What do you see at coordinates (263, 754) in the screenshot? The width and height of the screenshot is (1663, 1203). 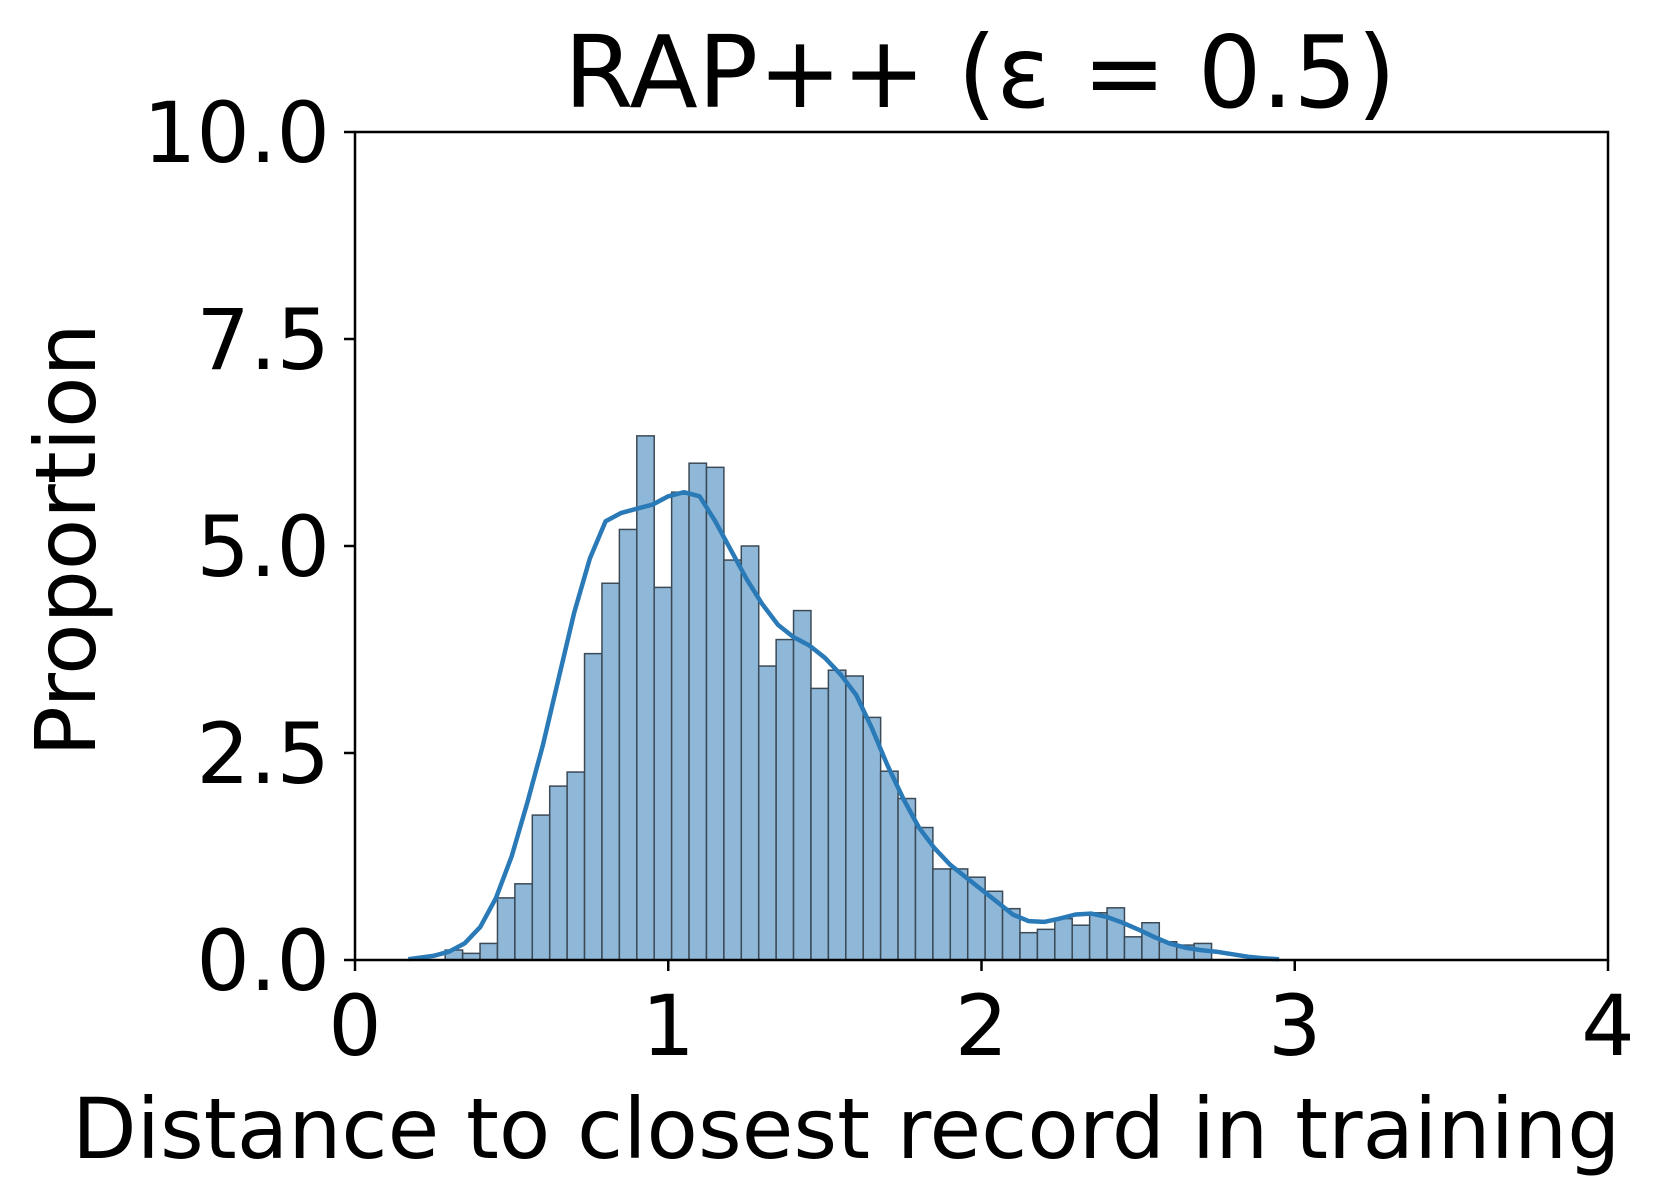 I see `y-tick-label: 2.5` at bounding box center [263, 754].